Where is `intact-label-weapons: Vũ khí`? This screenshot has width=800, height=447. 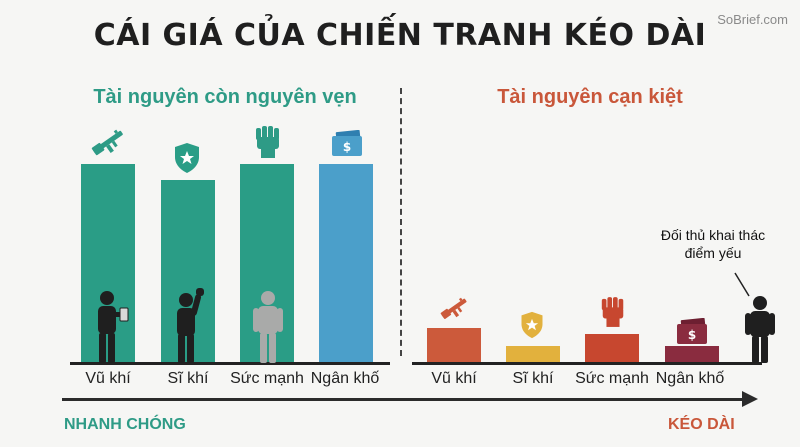 intact-label-weapons: Vũ khí is located at coordinates (108, 378).